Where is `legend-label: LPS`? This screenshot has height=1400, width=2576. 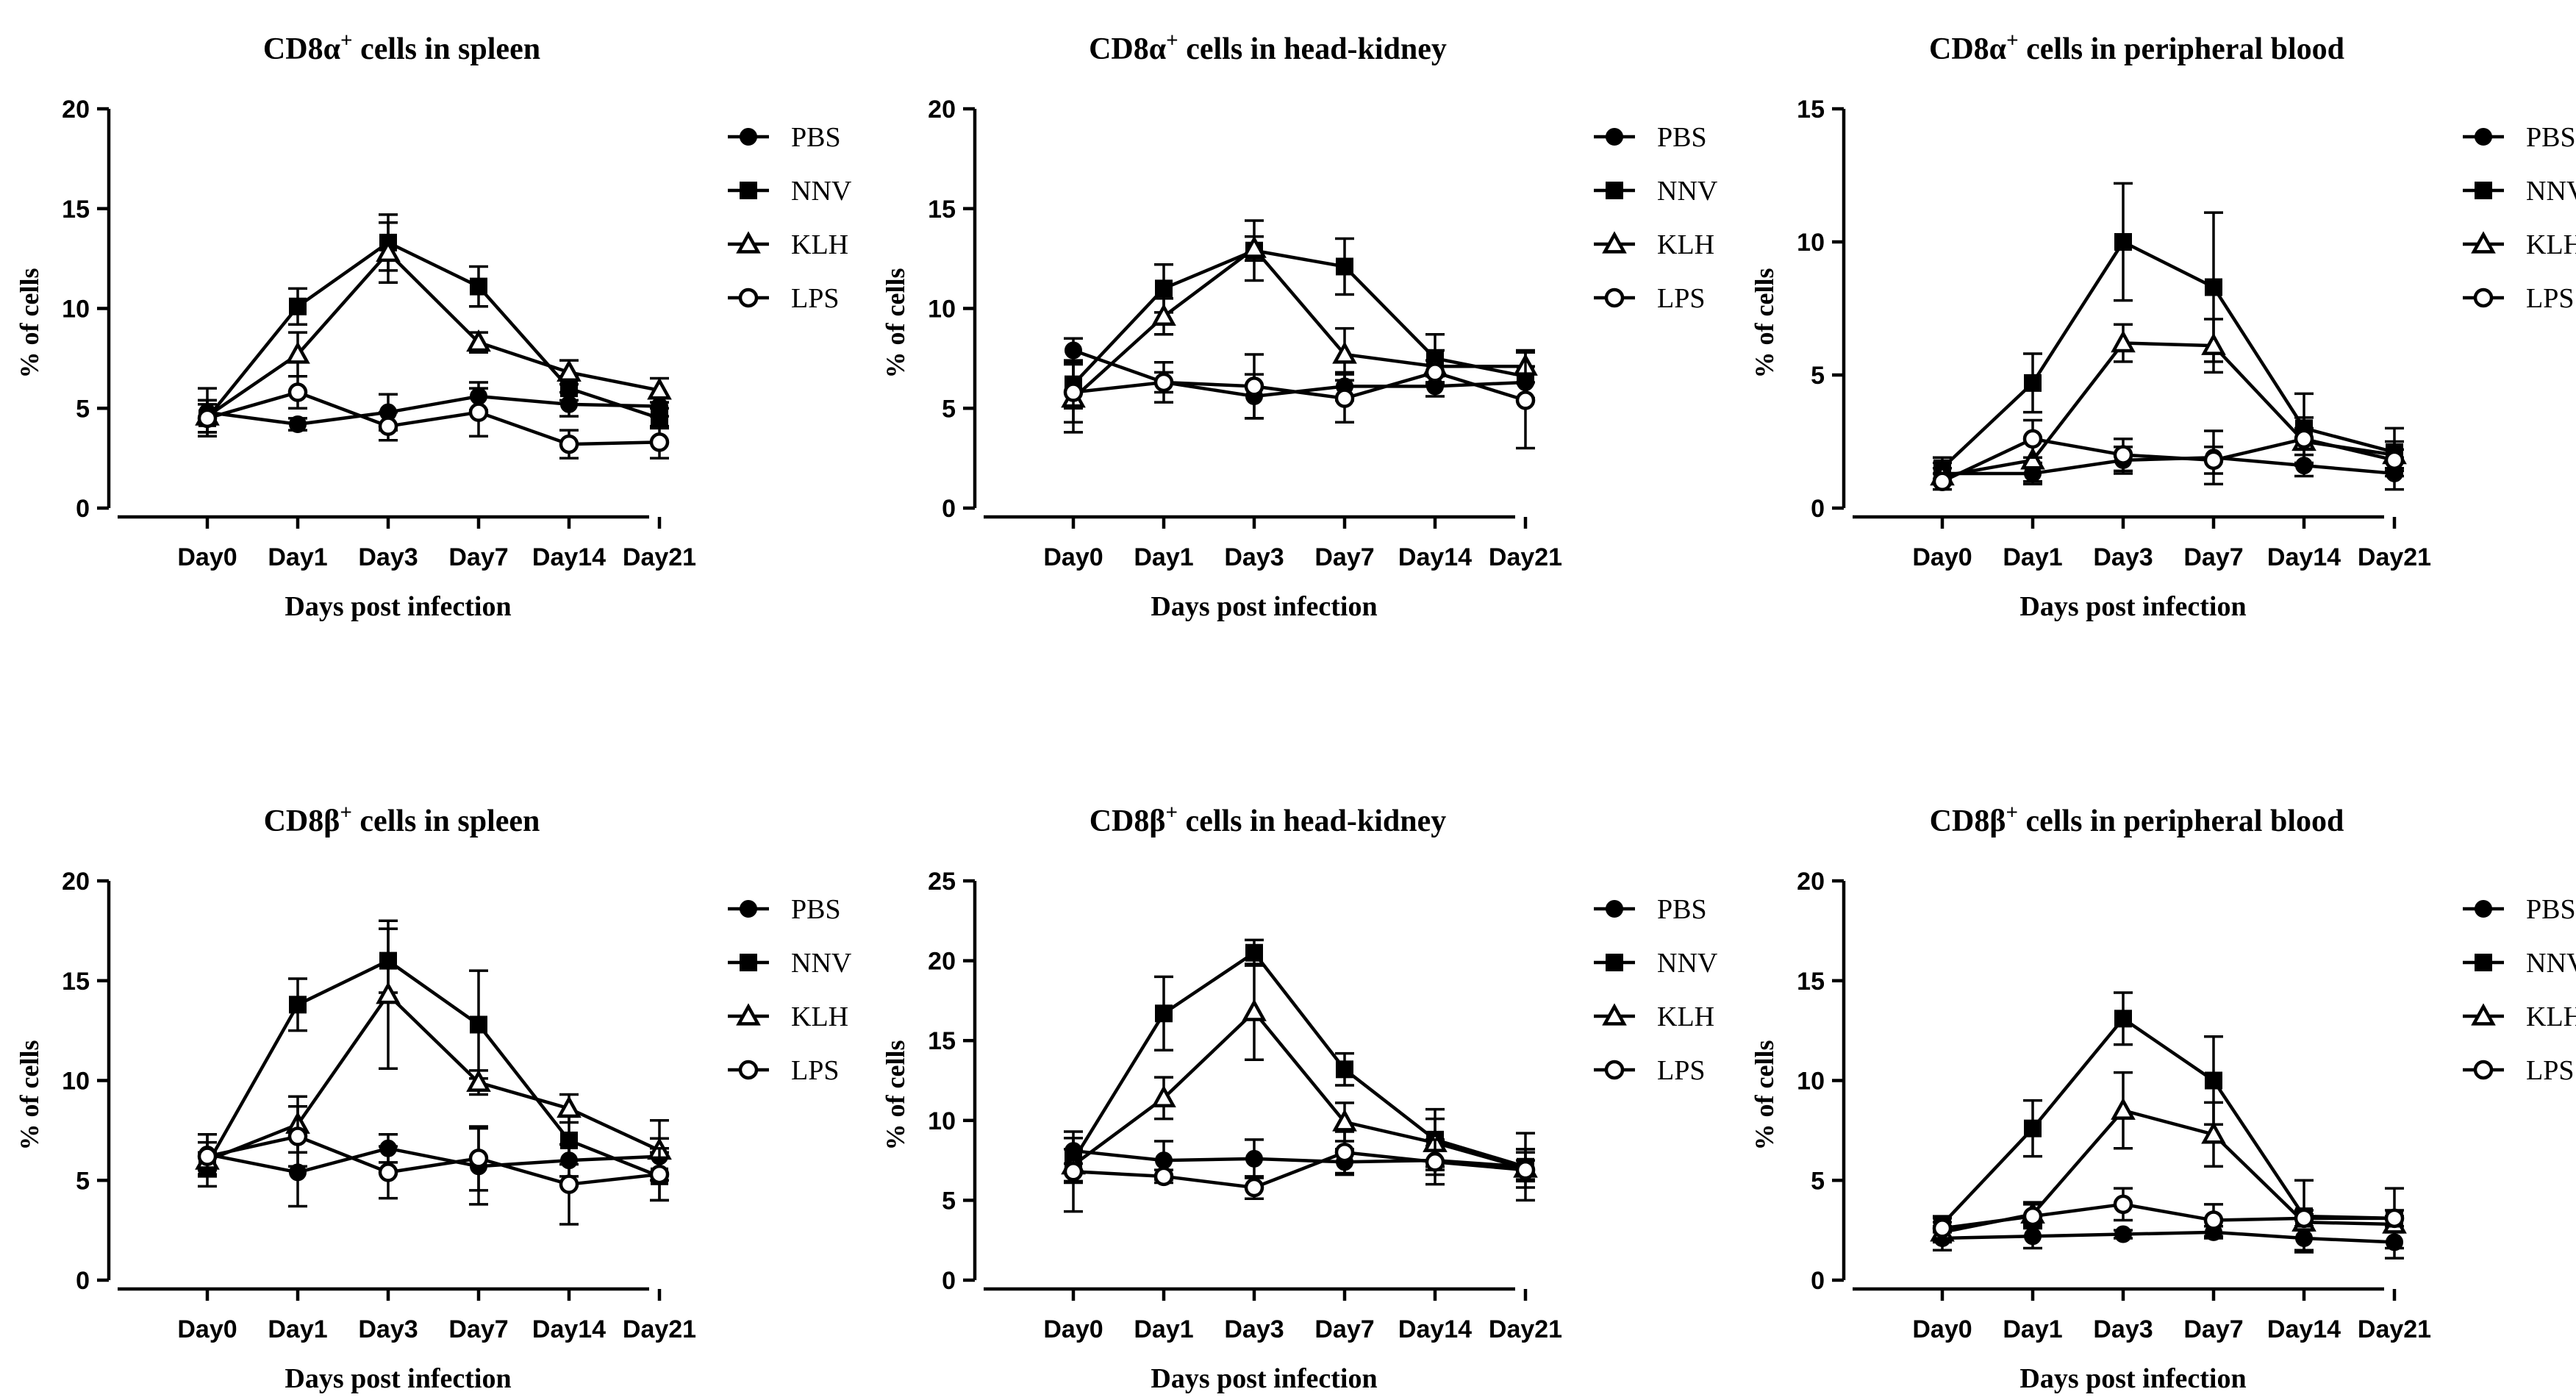
legend-label: LPS is located at coordinates (1681, 299).